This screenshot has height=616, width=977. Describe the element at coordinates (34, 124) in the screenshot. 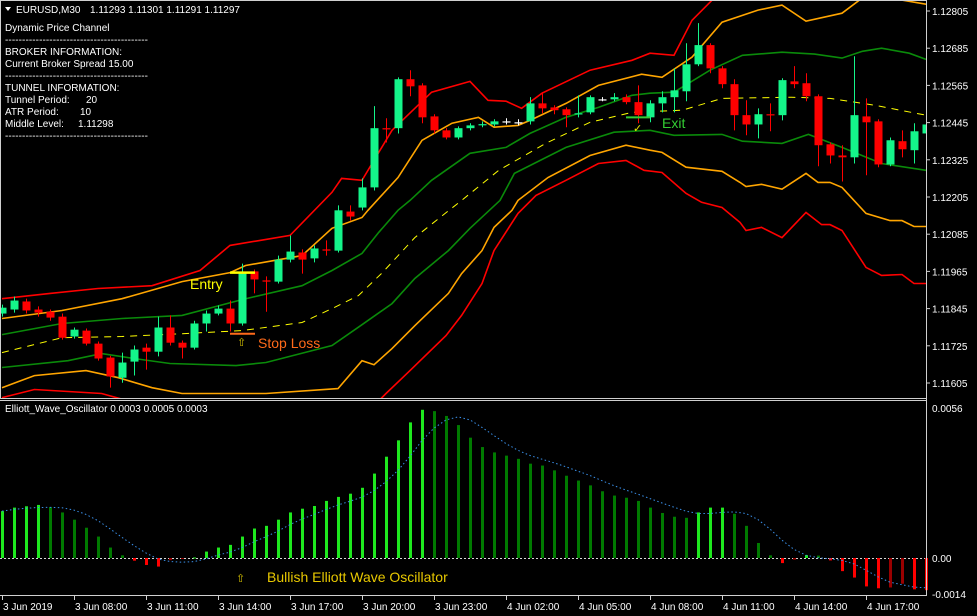

I see `middle-level-label: Middle Level:` at that location.